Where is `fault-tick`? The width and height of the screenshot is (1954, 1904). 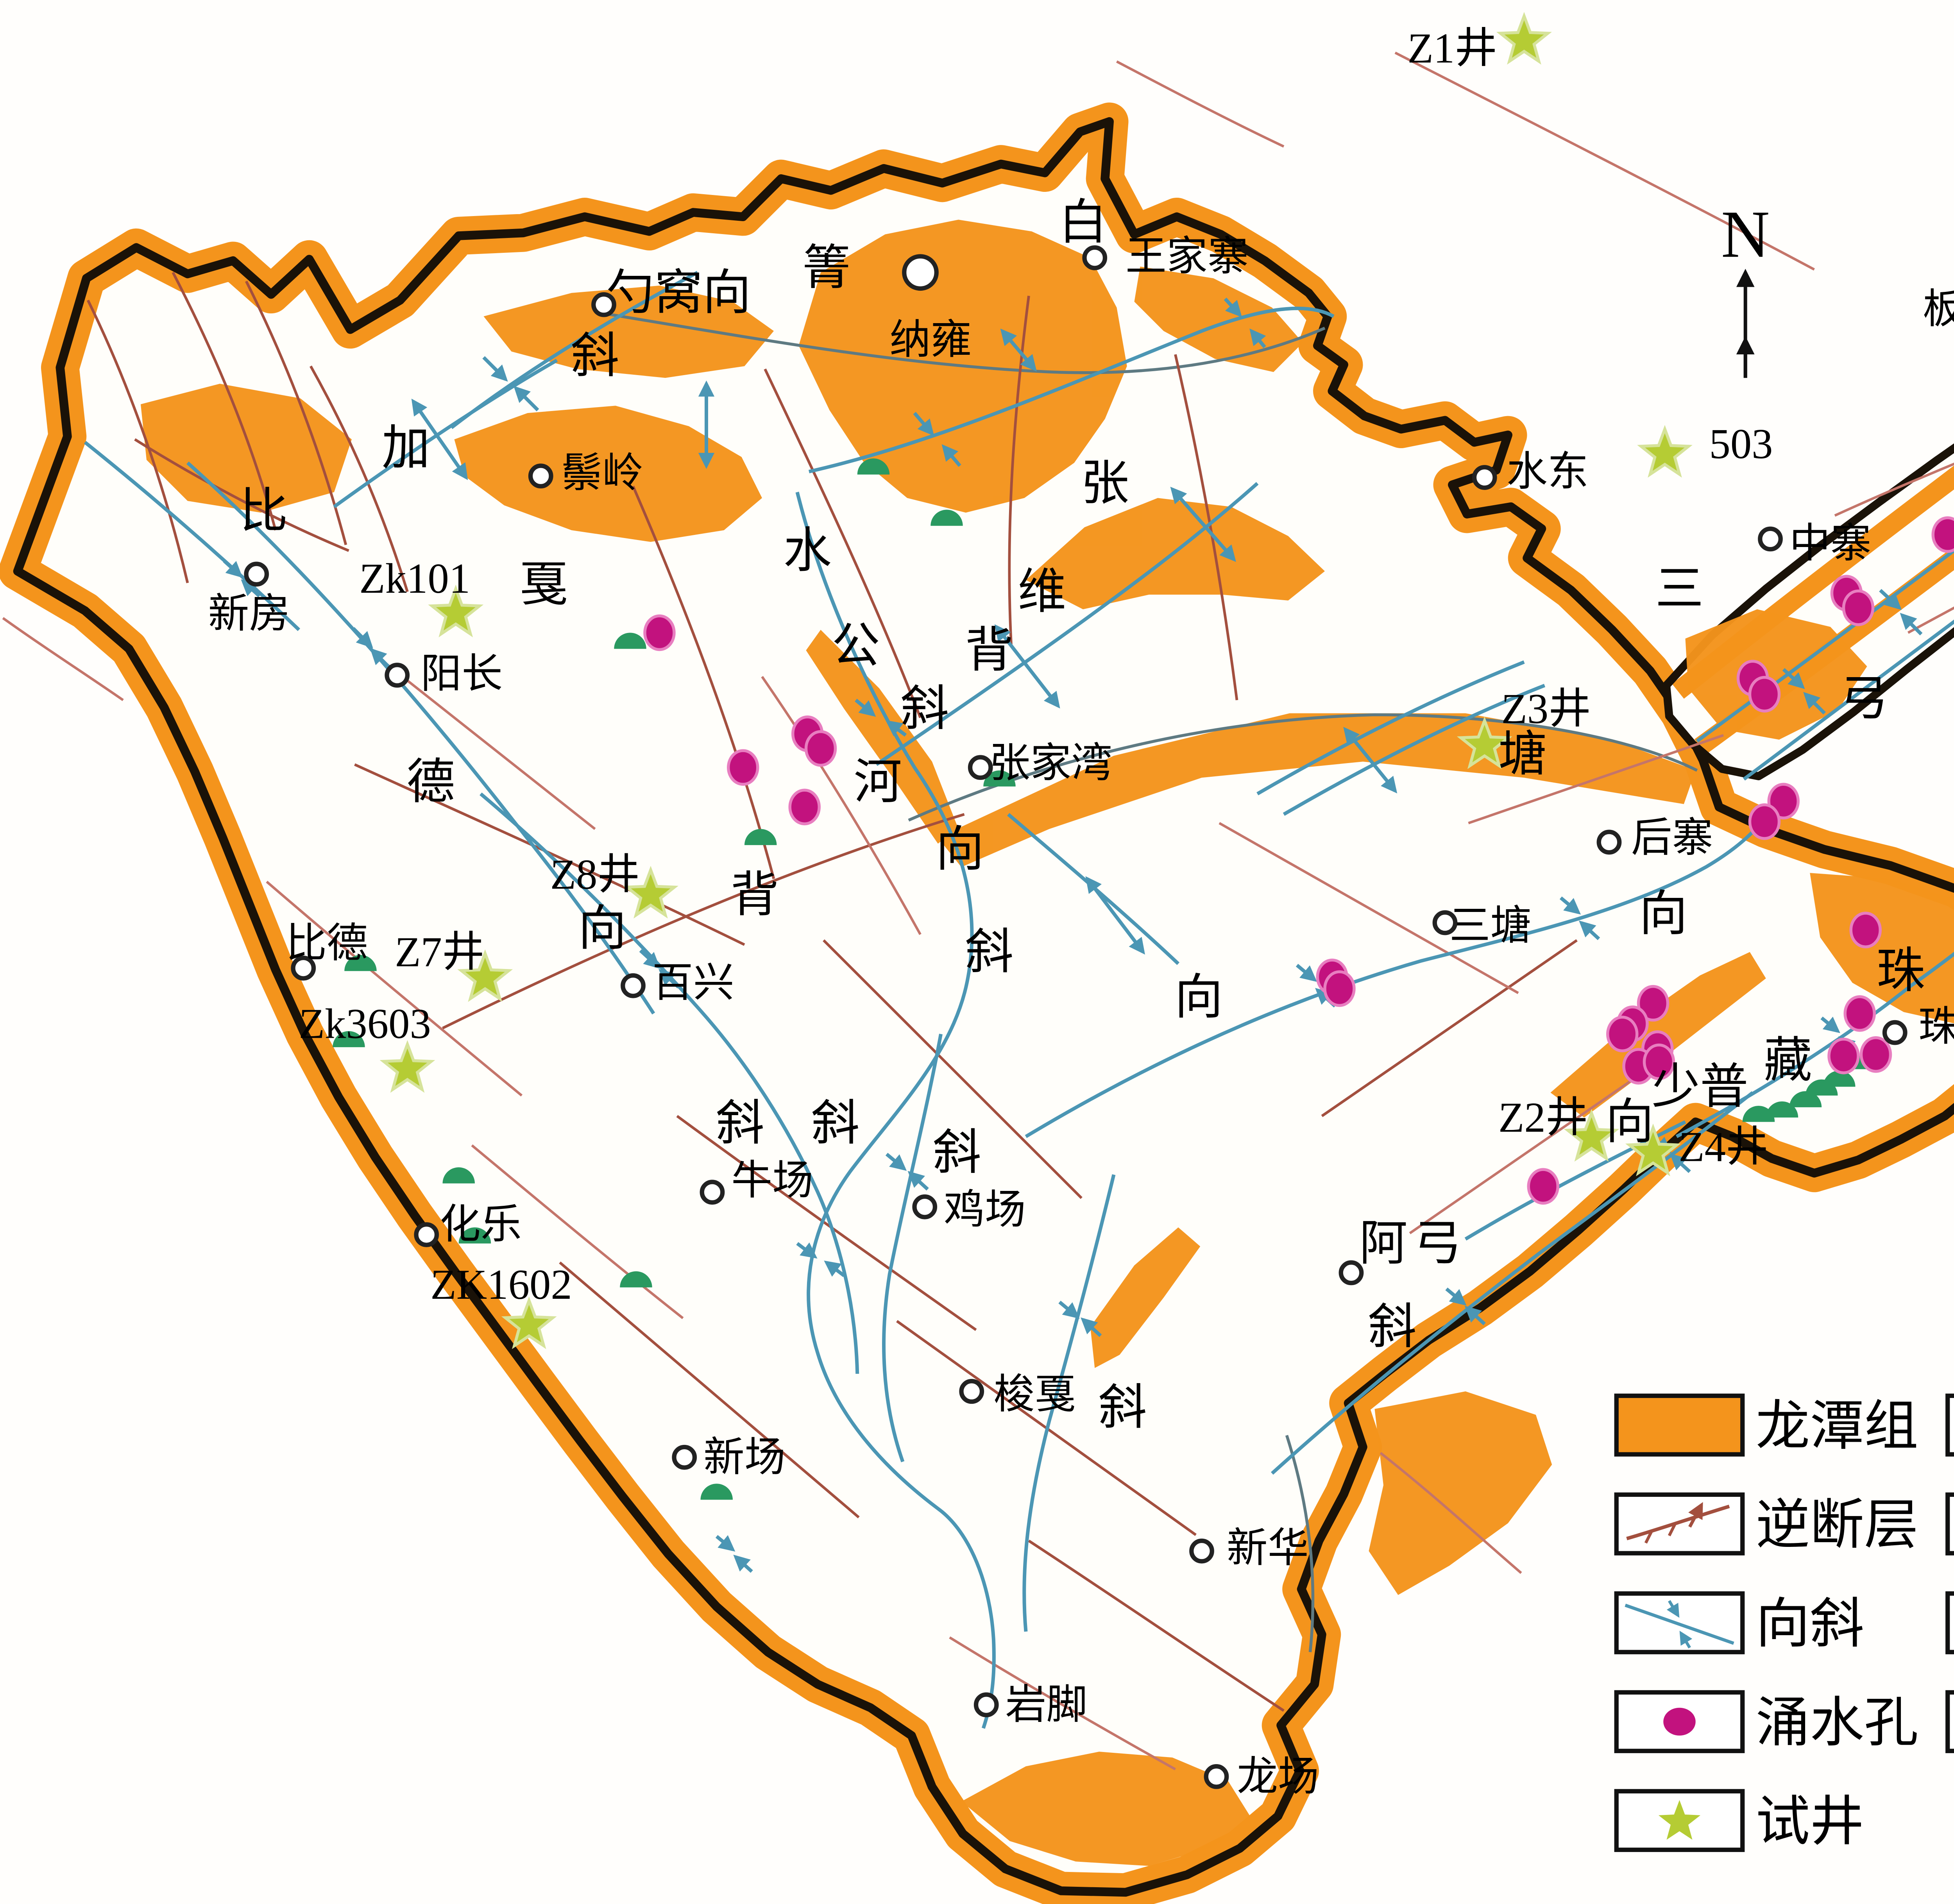
fault-tick is located at coordinates (1648, 1537).